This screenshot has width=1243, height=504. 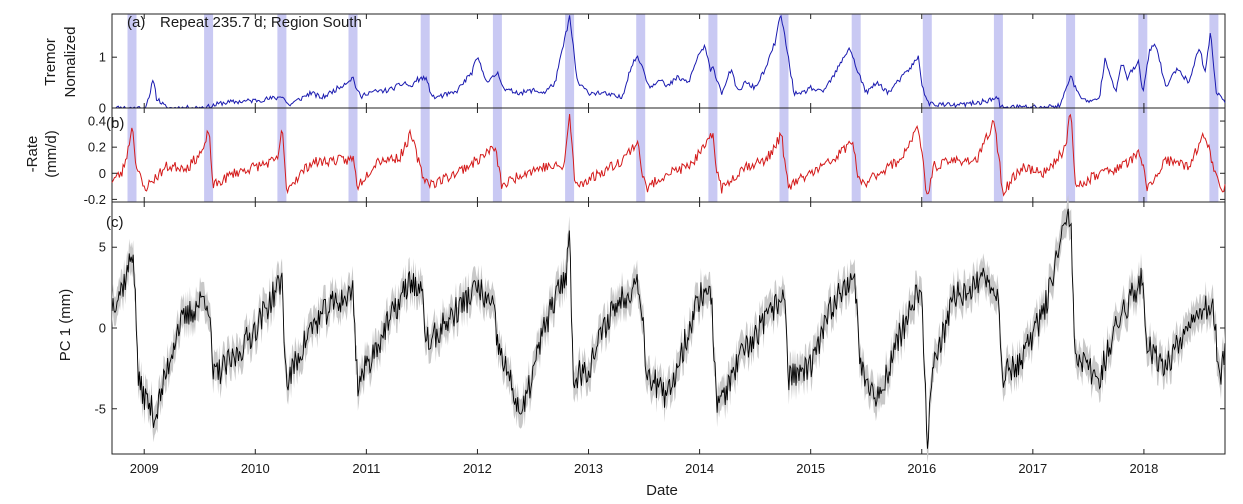 I want to click on panel-c-ytick-label-2: 5, so click(x=102, y=247).